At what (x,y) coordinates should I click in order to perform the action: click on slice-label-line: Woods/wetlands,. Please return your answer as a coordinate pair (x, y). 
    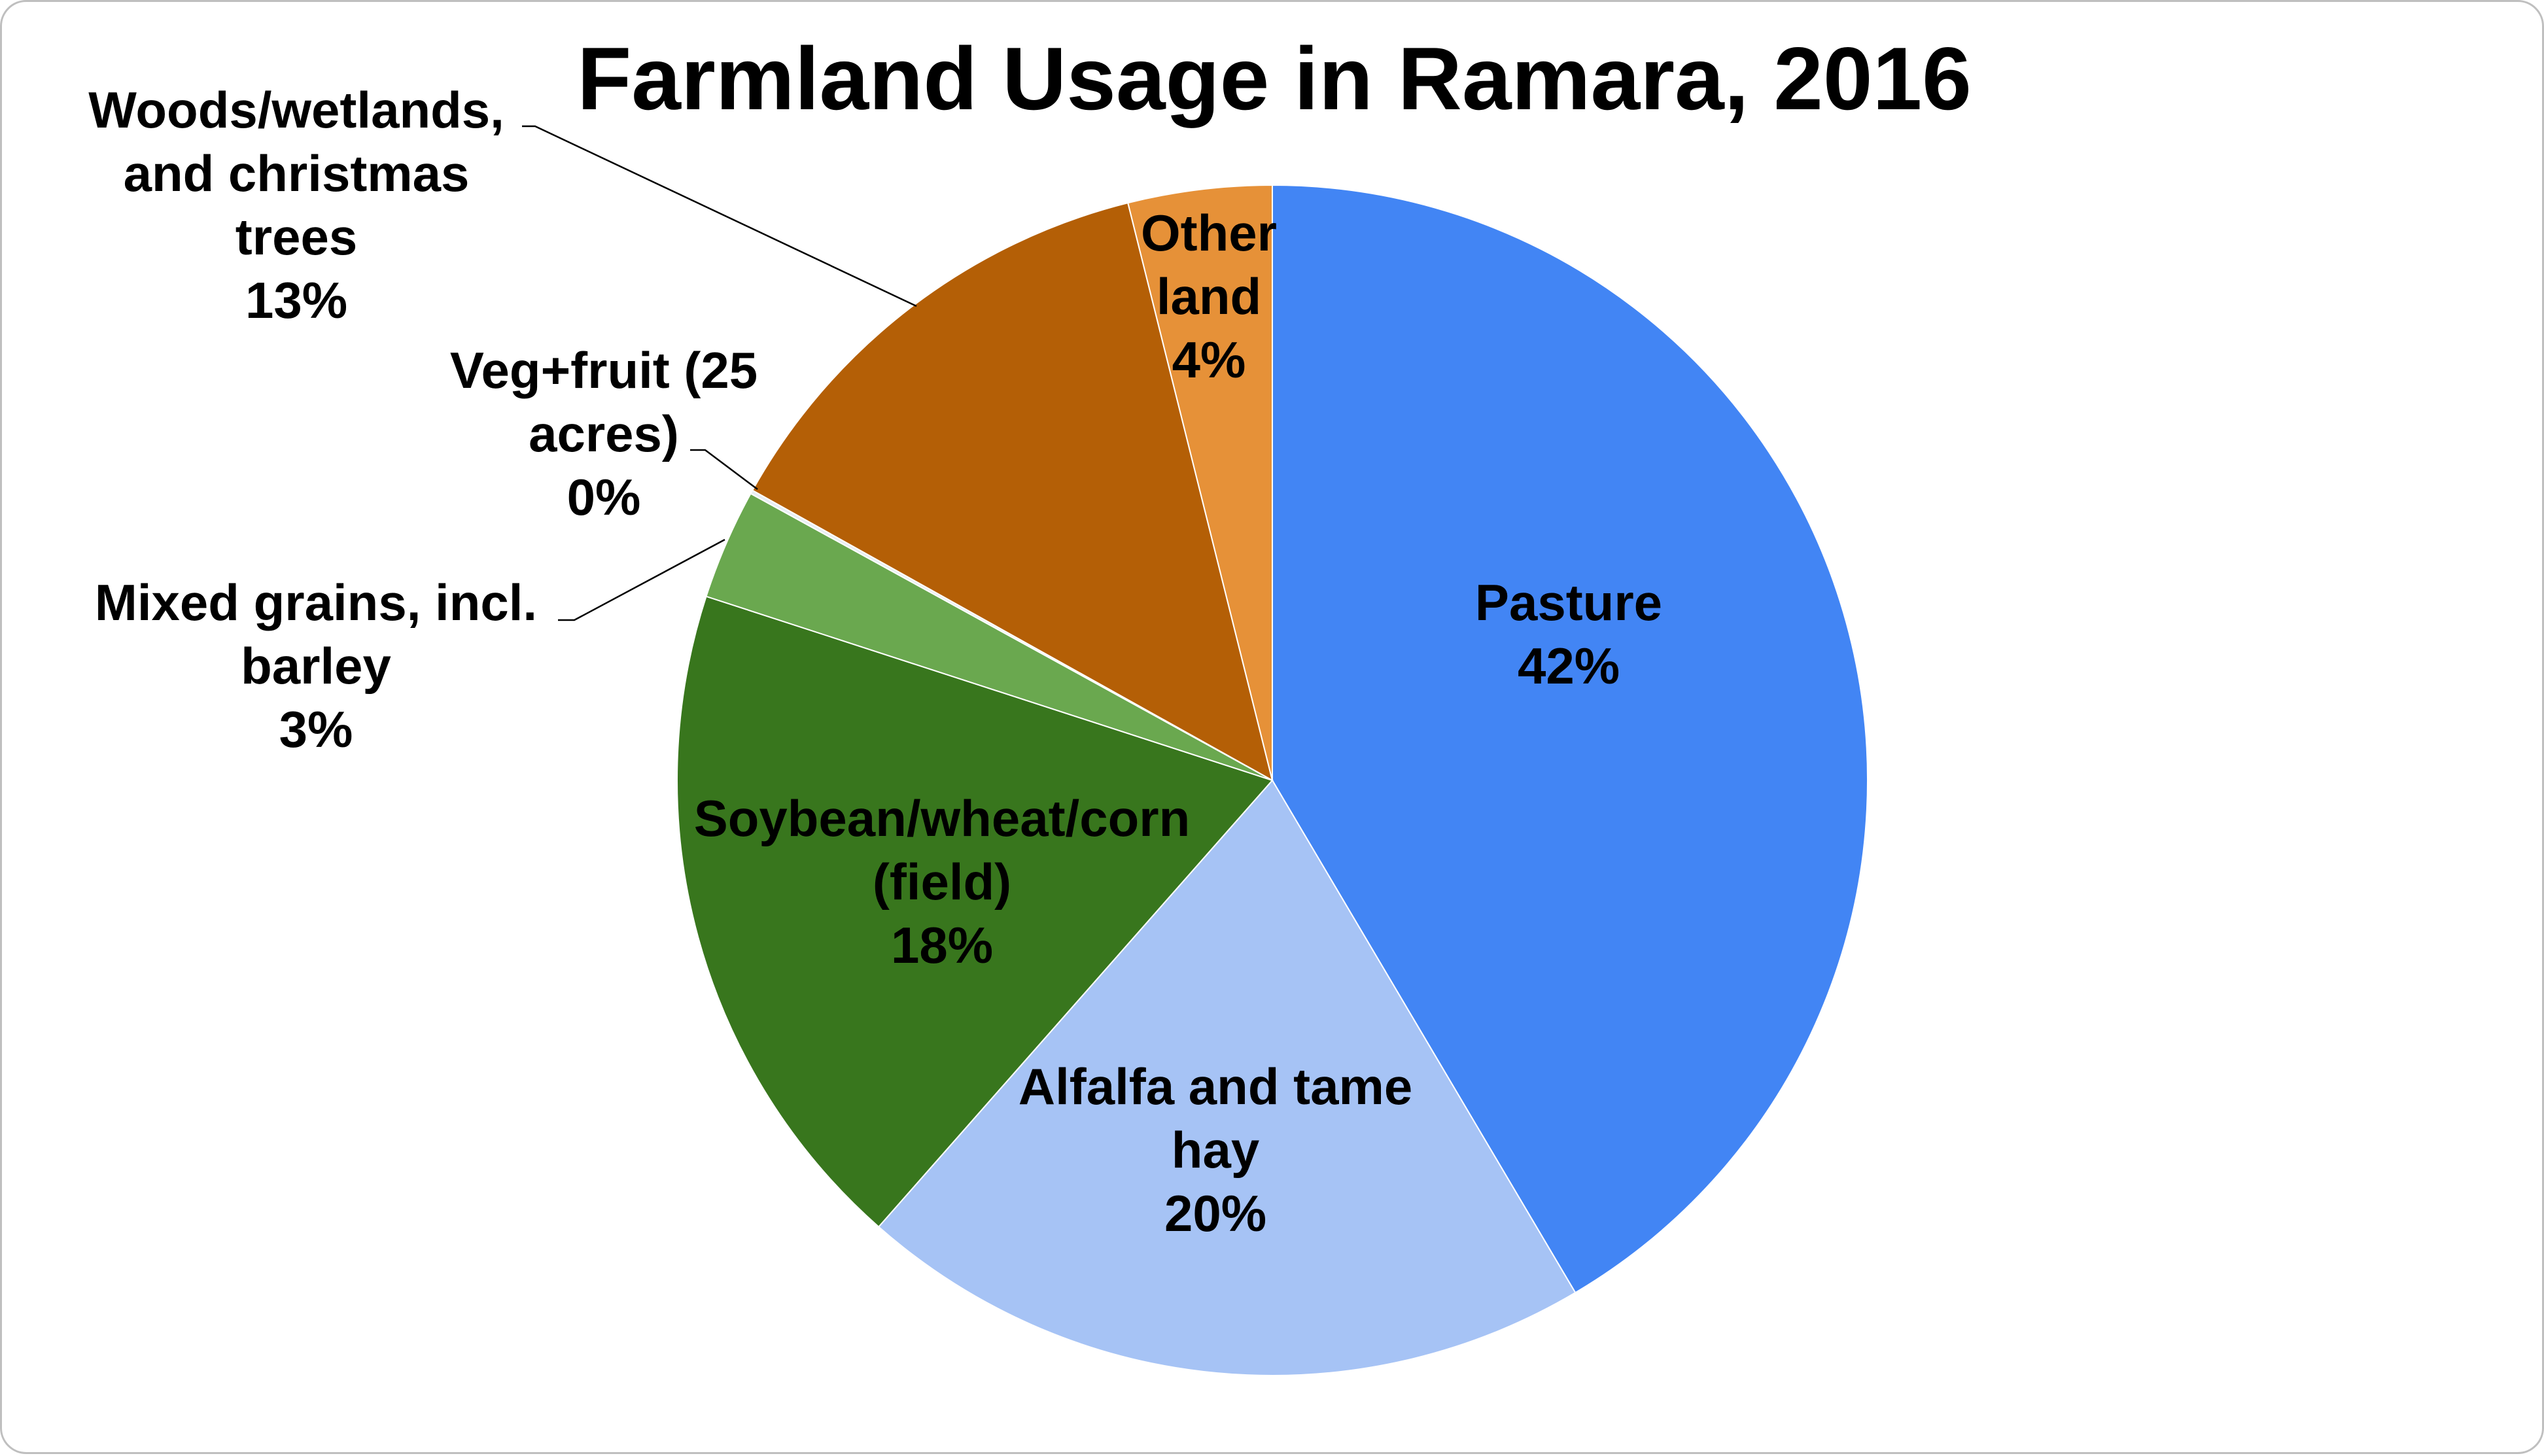
    Looking at the image, I should click on (296, 110).